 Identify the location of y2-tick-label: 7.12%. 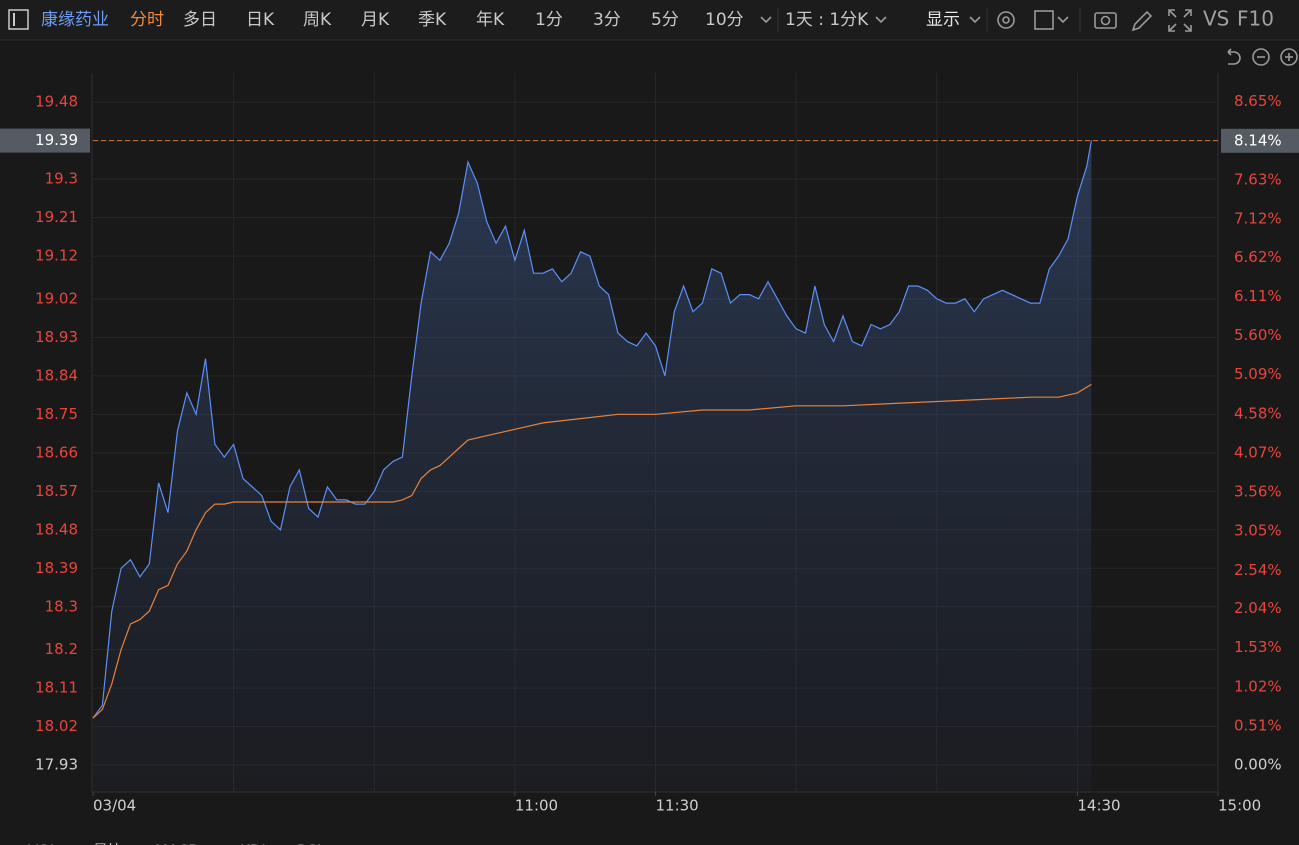
(1258, 219).